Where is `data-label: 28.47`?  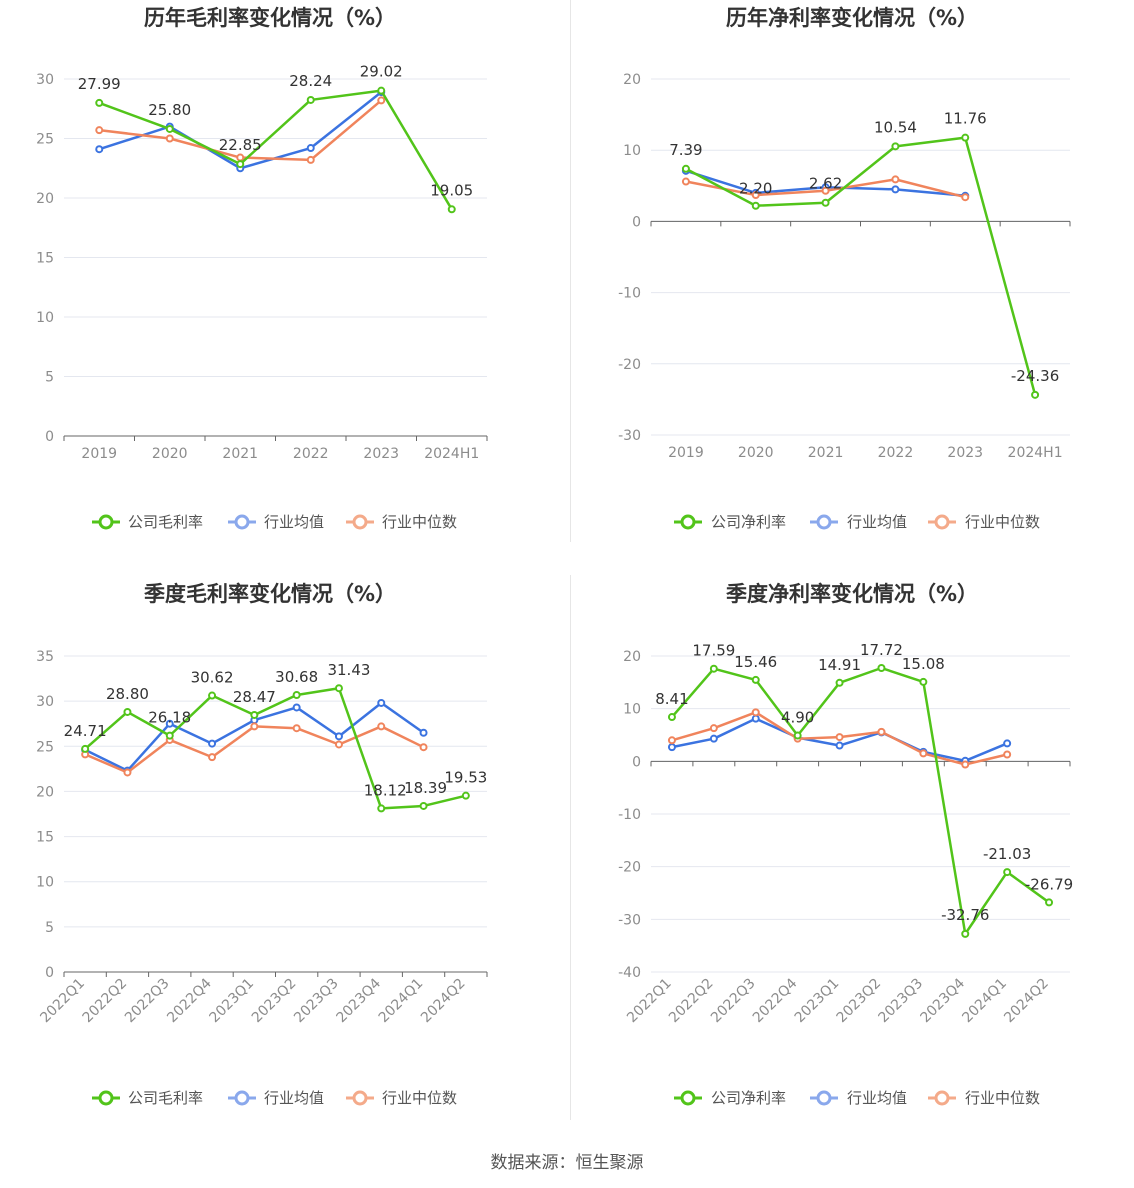
data-label: 28.47 is located at coordinates (254, 697).